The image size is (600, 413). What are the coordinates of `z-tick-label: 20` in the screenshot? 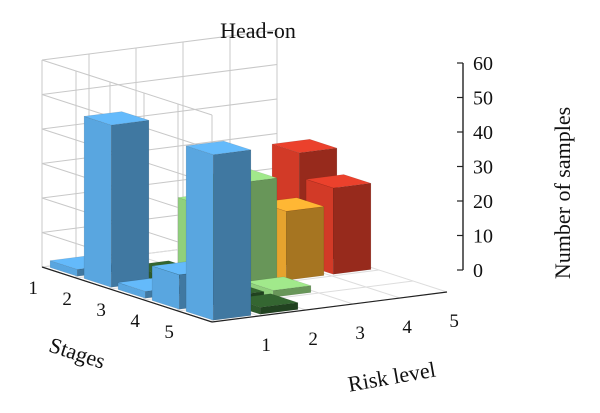 It's located at (483, 202).